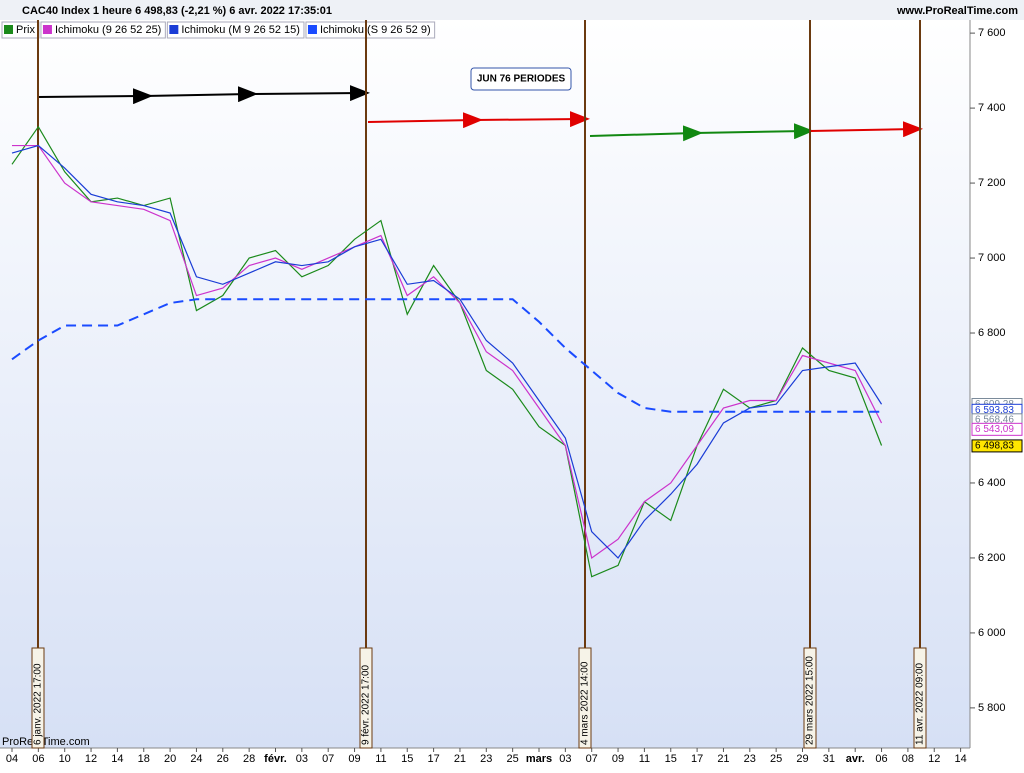  I want to click on x-tick-label: 24, so click(196, 759).